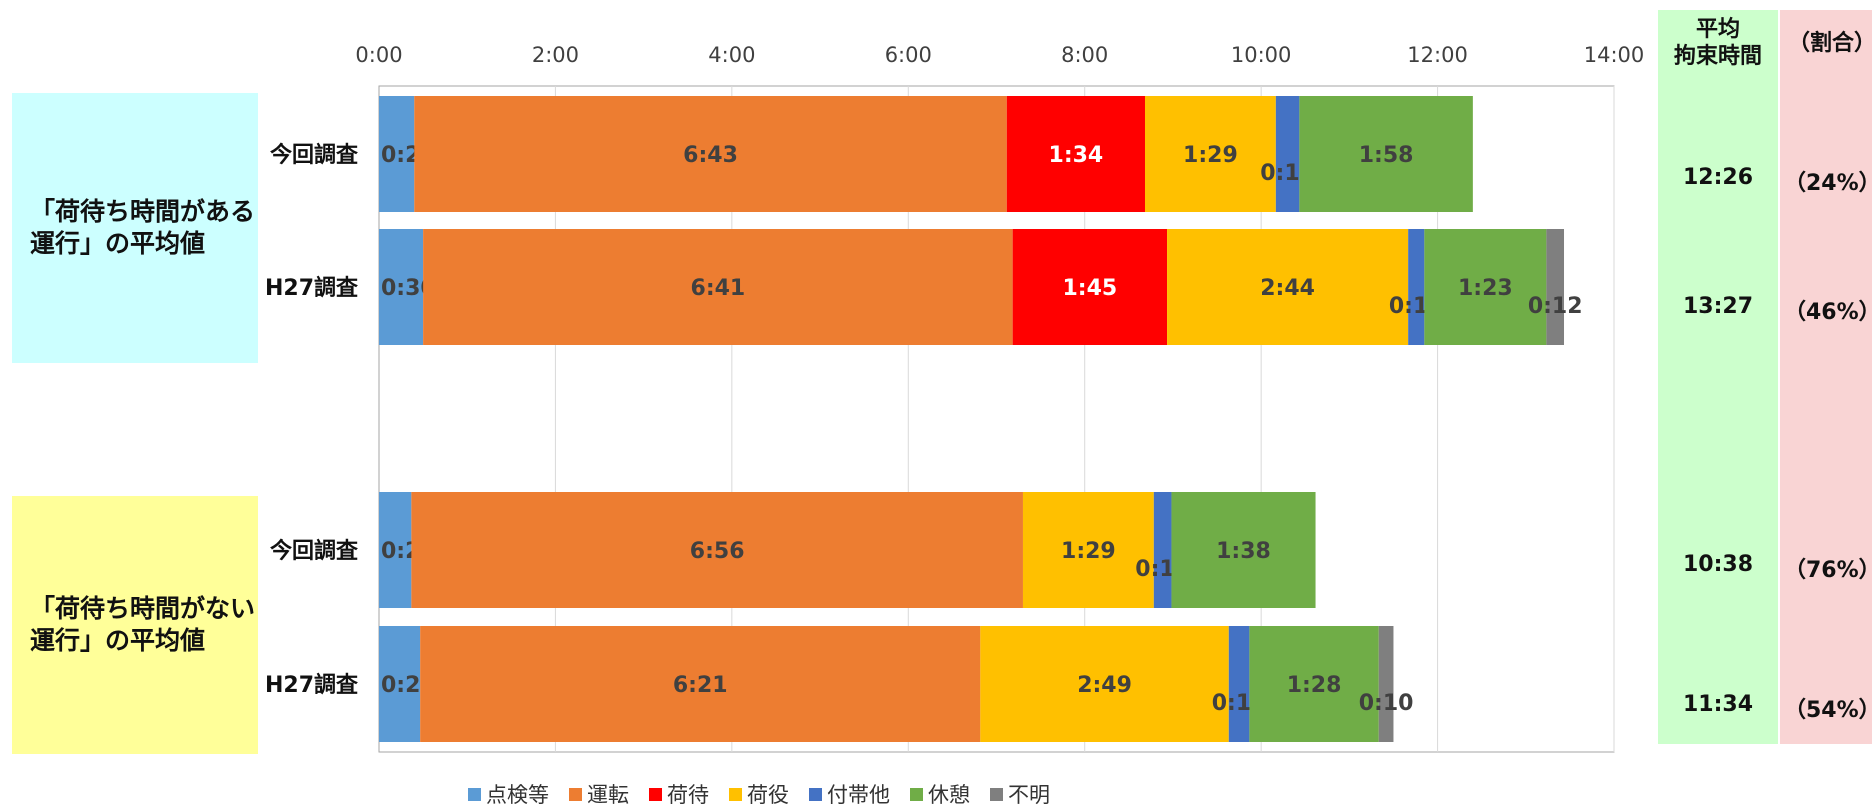 Image resolution: width=1872 pixels, height=809 pixels. Describe the element at coordinates (1555, 306) in the screenshot. I see `data-label: 0:12` at that location.